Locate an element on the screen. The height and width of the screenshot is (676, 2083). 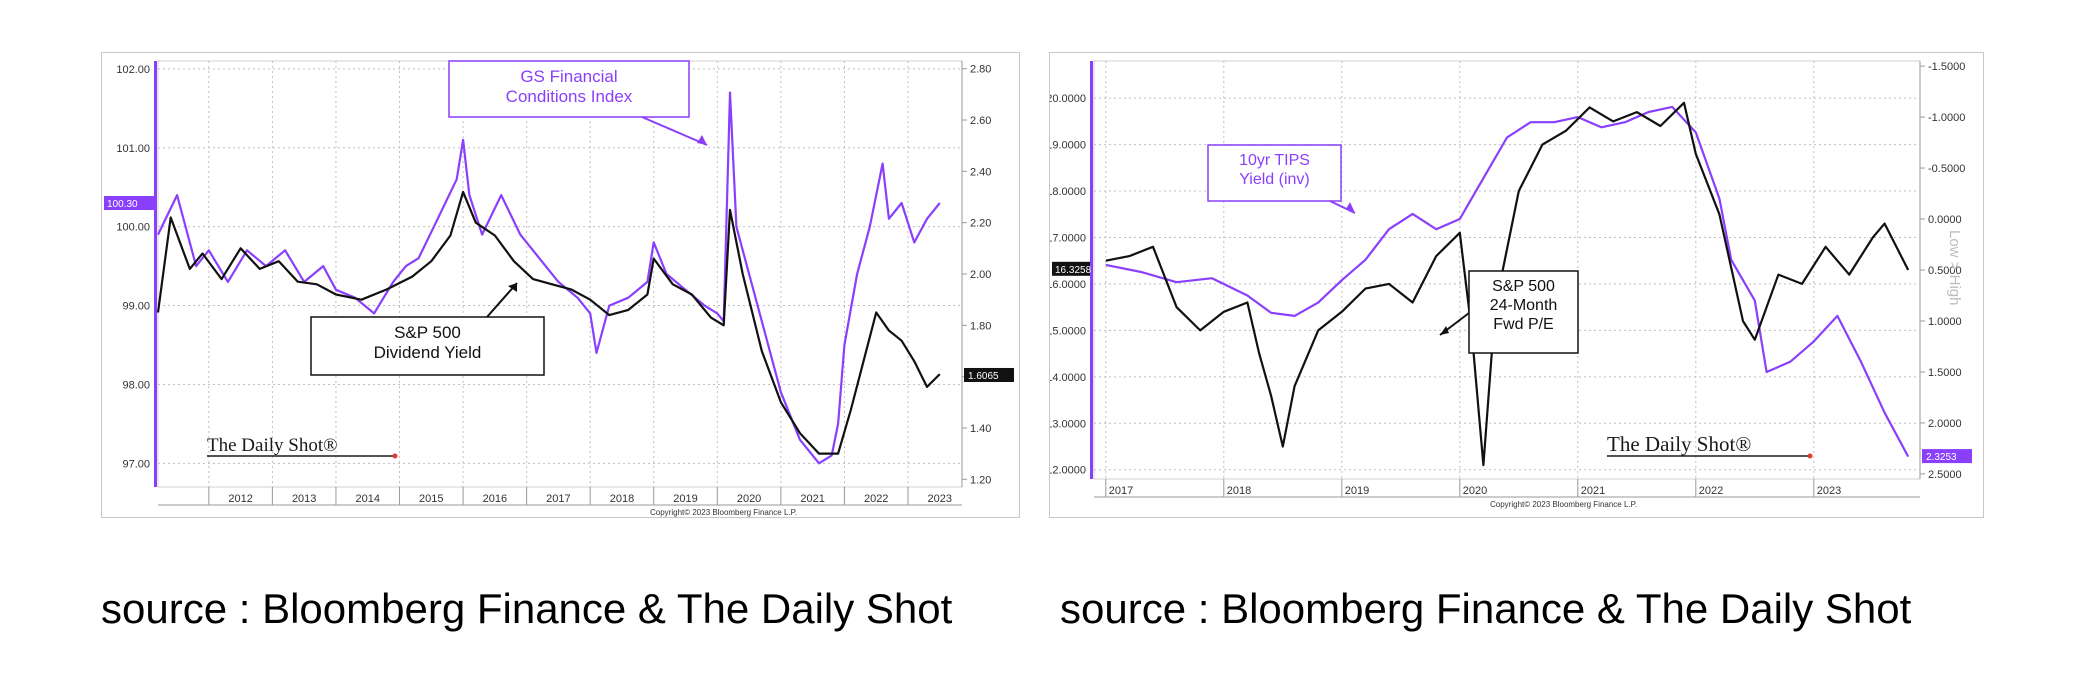
right-tick-label: 0.5000 is located at coordinates (1945, 271).